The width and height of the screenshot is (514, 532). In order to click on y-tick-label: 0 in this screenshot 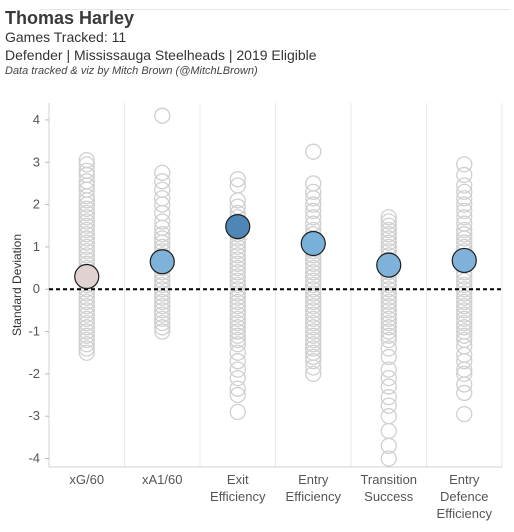, I will do `click(36, 288)`.